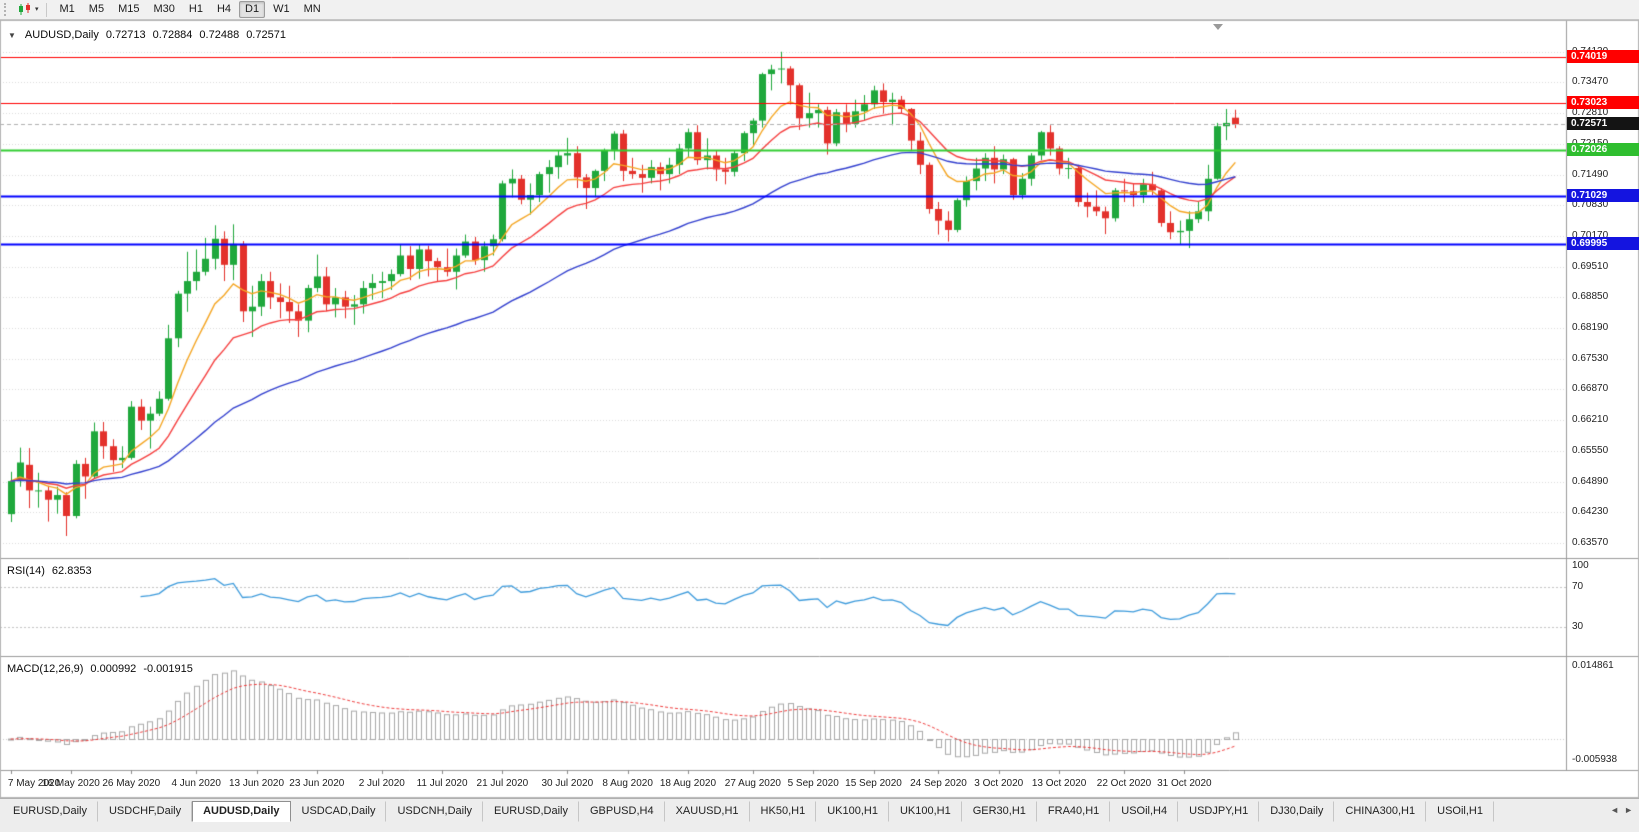 The image size is (1639, 832). I want to click on timeframe-button-mn: MN, so click(312, 9).